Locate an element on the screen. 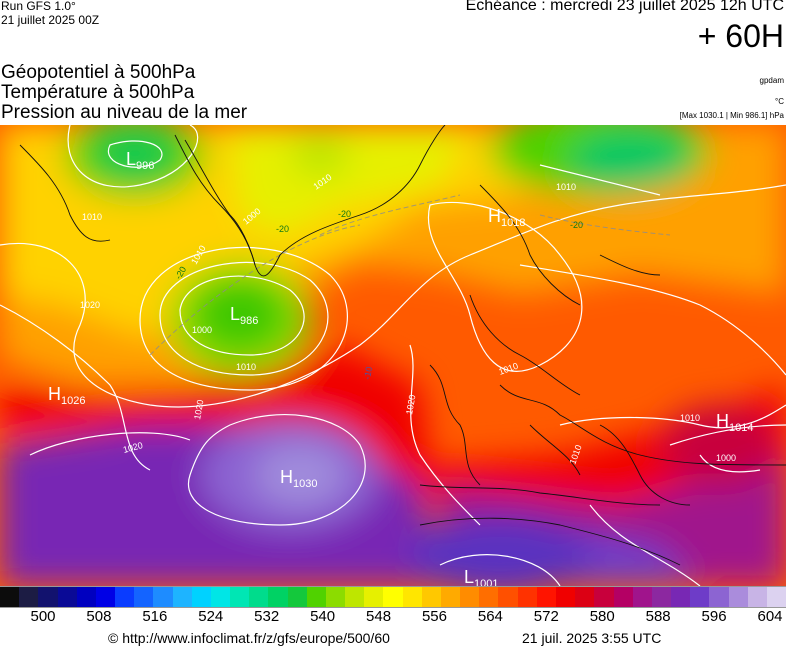  generated-timestamp: 21 juil. 2025 3:55 UTC is located at coordinates (592, 638).